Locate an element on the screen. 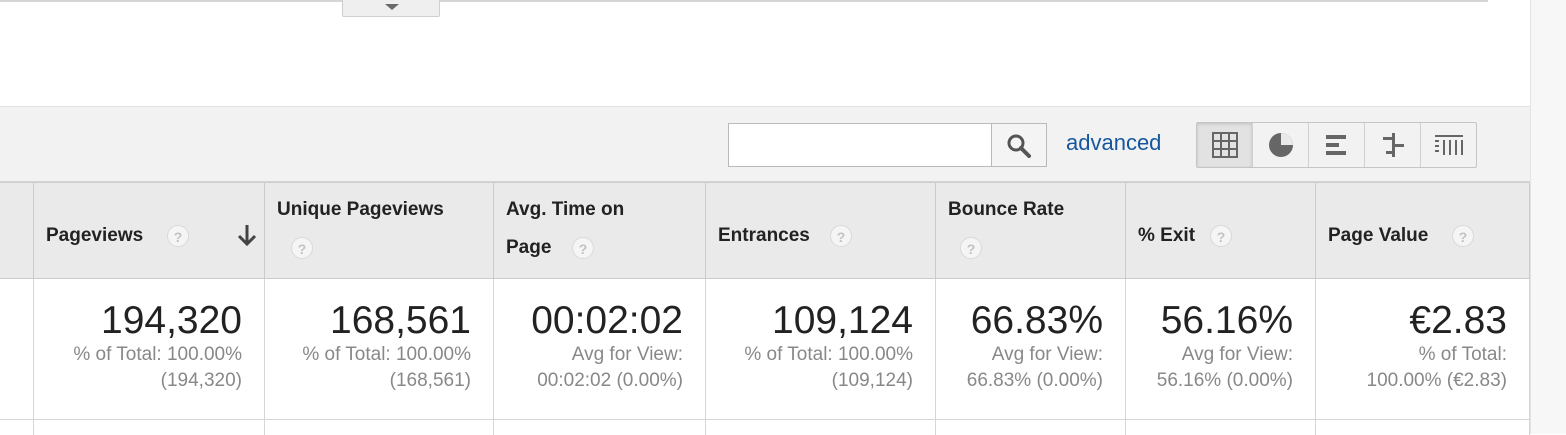 This screenshot has width=1566, height=435. comparison-view-button is located at coordinates (1392, 145).